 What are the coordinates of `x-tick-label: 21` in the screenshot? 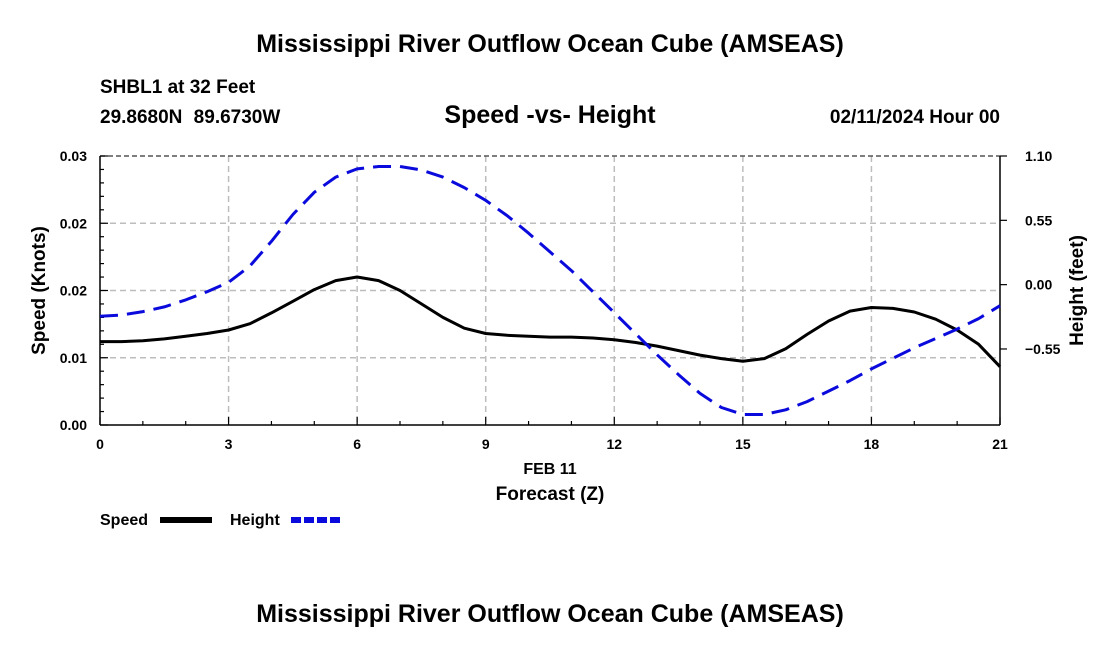 It's located at (1000, 444).